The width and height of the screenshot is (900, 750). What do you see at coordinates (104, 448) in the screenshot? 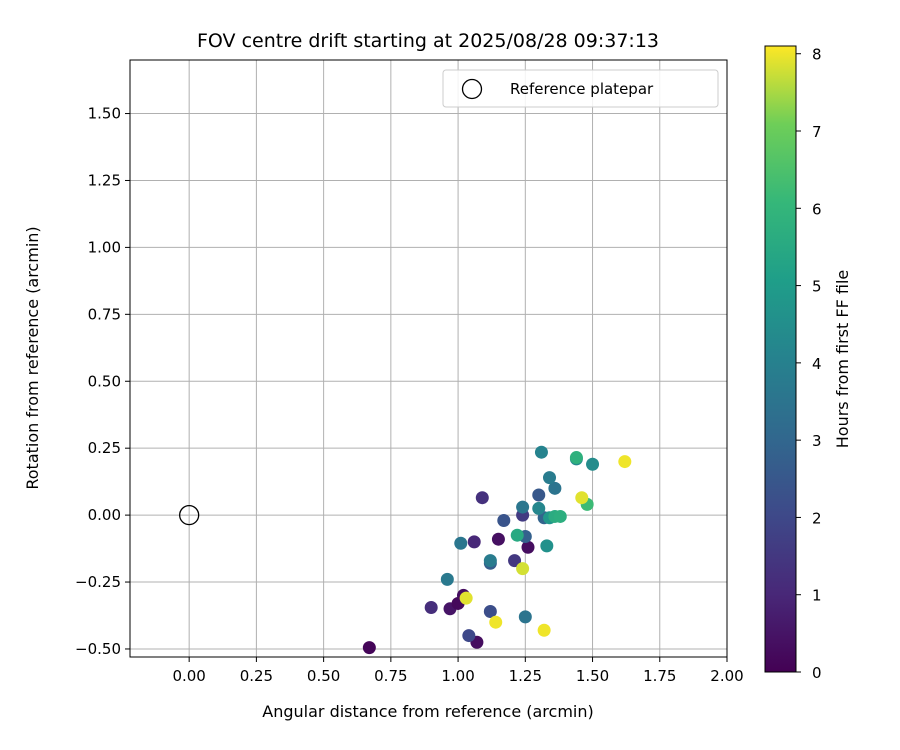
I see `y-tick-label: 0.25` at bounding box center [104, 448].